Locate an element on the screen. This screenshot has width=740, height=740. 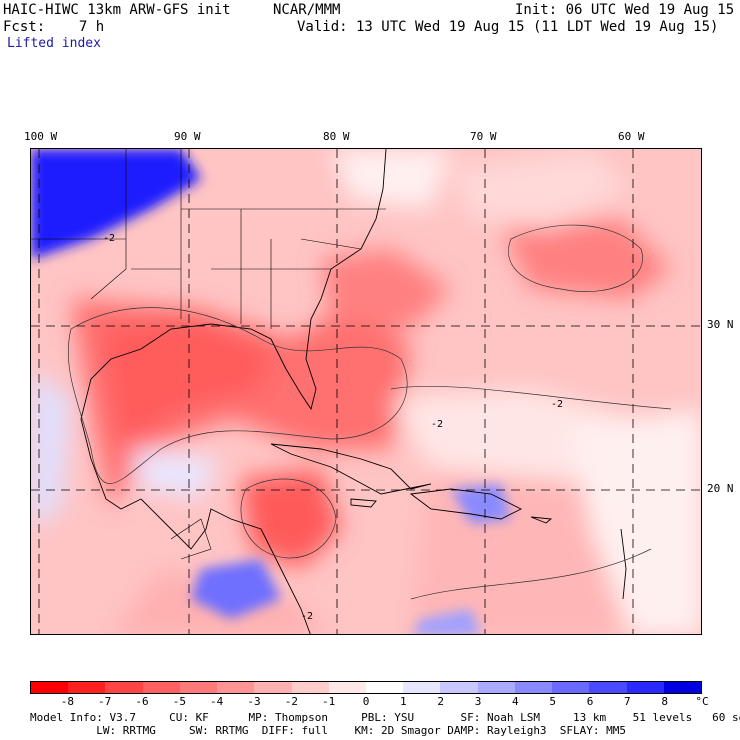
lat-label-30n: 30 N is located at coordinates (720, 324).